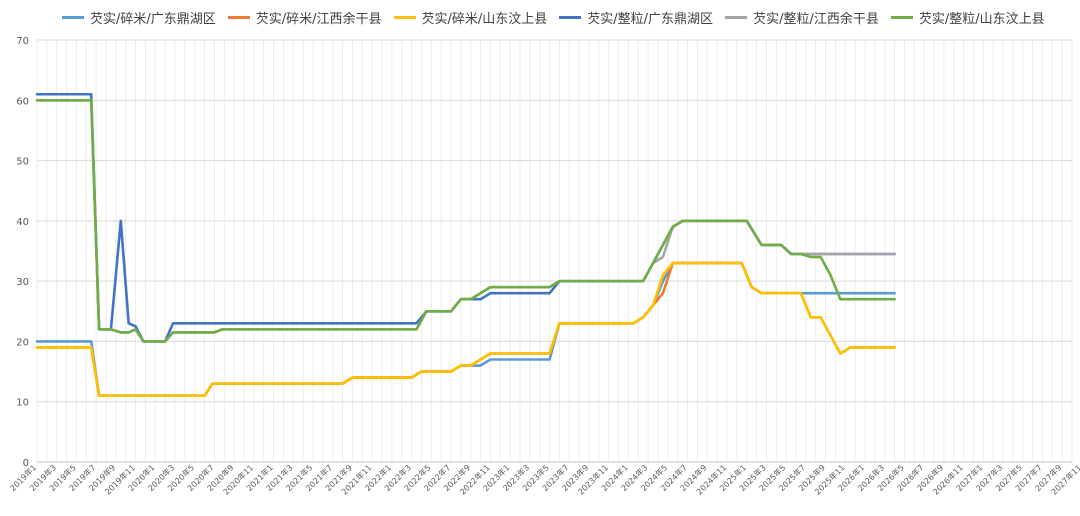 The width and height of the screenshot is (1080, 516). Describe the element at coordinates (22, 162) in the screenshot. I see `y-tick-label: 50` at that location.